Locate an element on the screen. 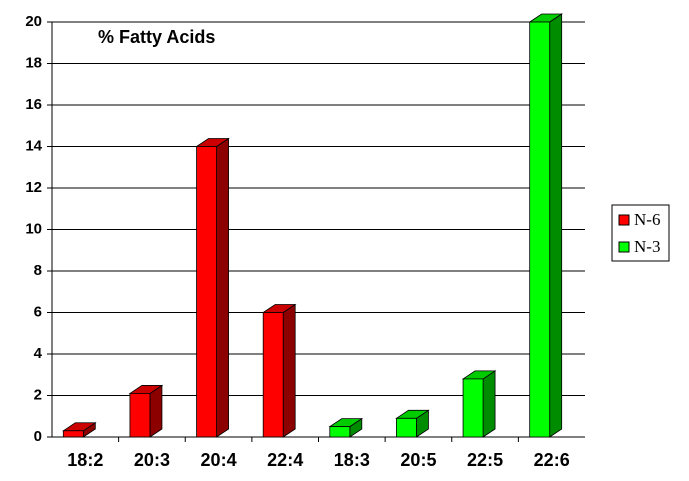  y-tick-label: 10 is located at coordinates (33, 228).